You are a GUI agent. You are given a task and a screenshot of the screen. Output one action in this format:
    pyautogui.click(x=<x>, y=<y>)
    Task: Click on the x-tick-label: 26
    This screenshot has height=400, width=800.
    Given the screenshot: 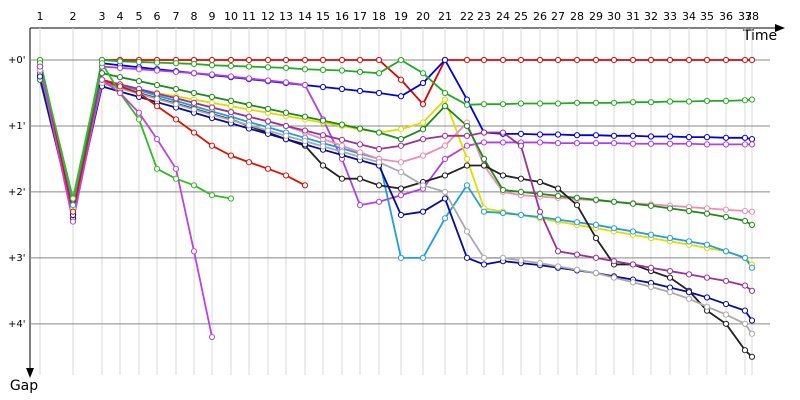 What is the action you would take?
    pyautogui.click(x=540, y=16)
    